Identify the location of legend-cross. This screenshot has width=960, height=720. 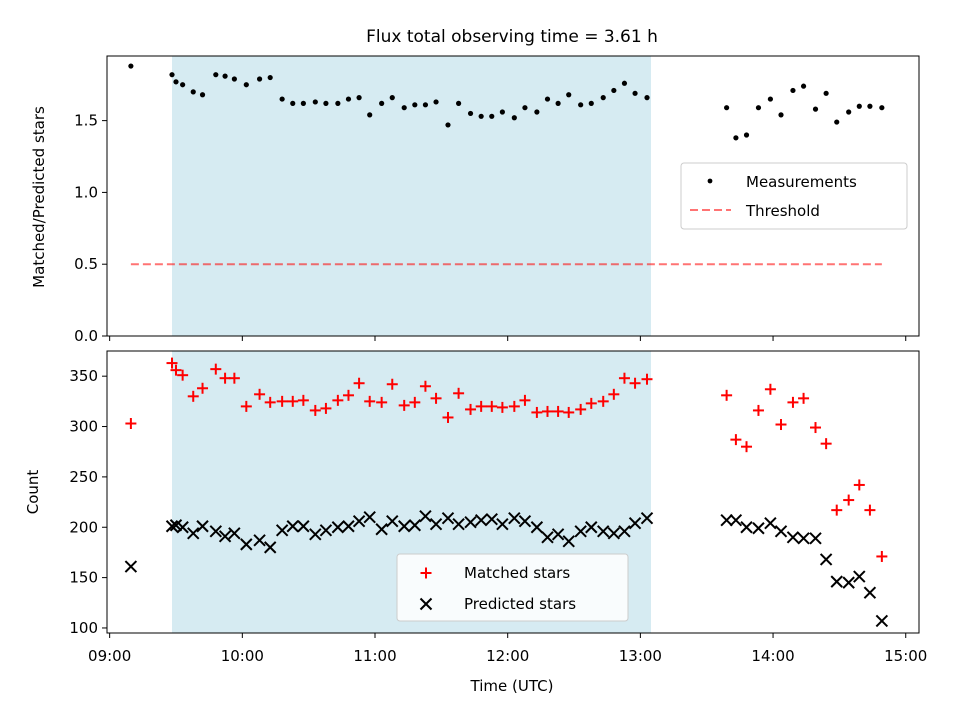
(426, 604).